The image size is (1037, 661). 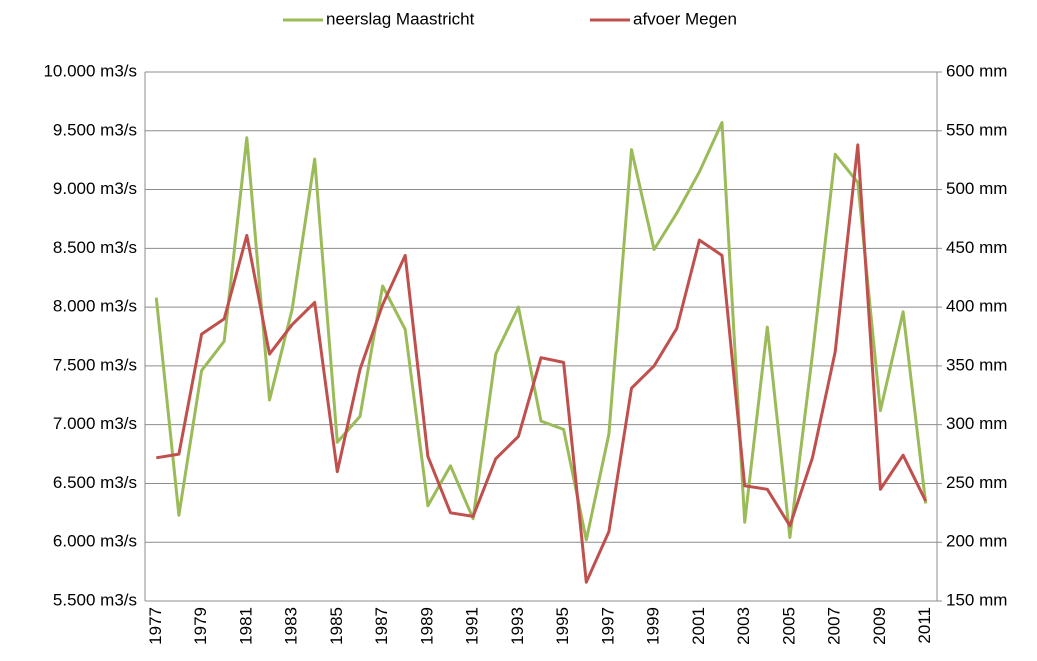 I want to click on y-tick-label: 6.500 m3/s, so click(x=95, y=482).